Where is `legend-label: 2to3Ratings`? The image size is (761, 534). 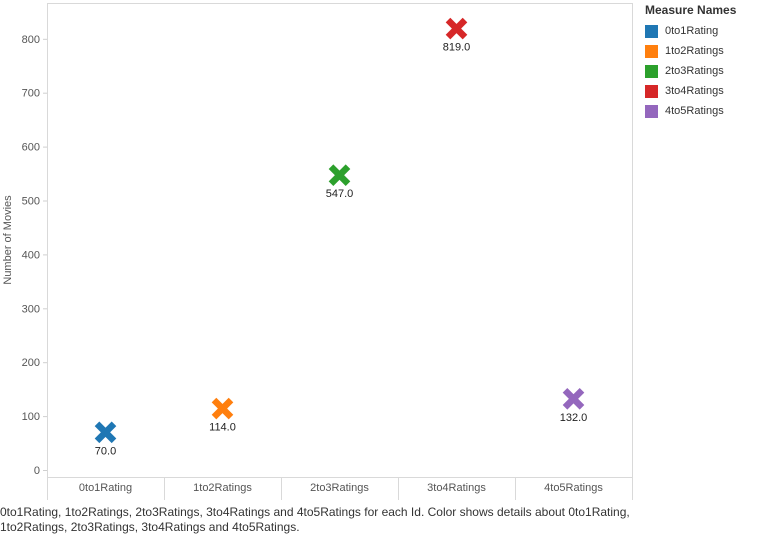
legend-label: 2to3Ratings is located at coordinates (694, 71).